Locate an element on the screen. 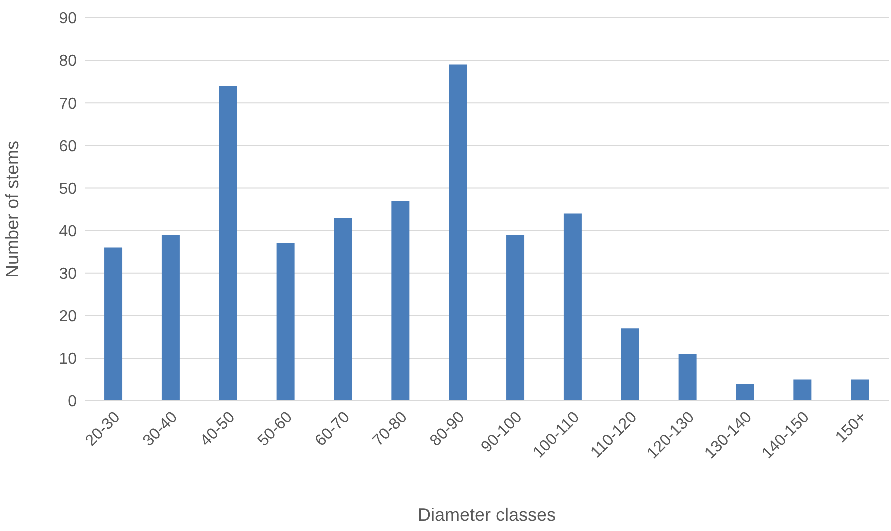 This screenshot has height=531, width=891. y-tick-label: 80 is located at coordinates (68, 61).